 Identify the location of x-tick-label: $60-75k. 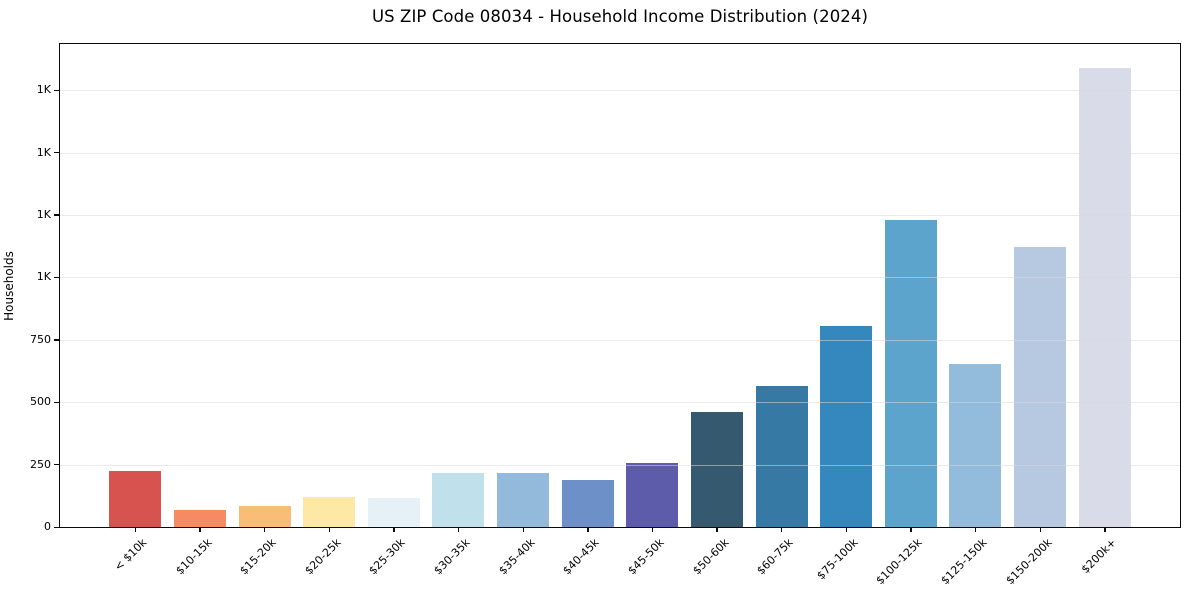
(775, 557).